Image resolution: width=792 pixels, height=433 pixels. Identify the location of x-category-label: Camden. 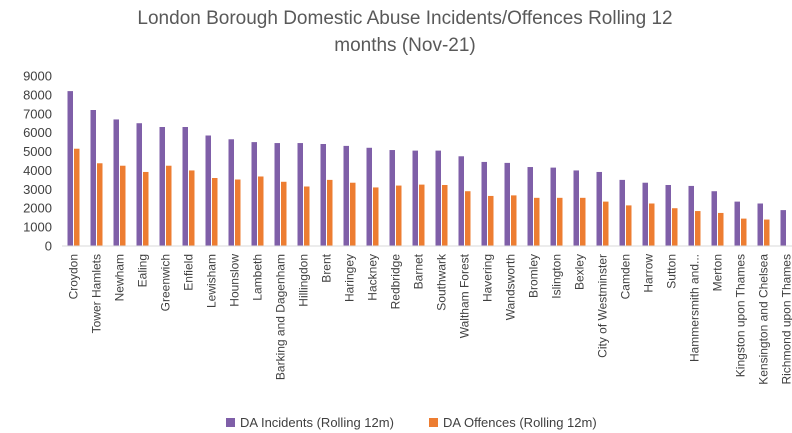
(626, 276).